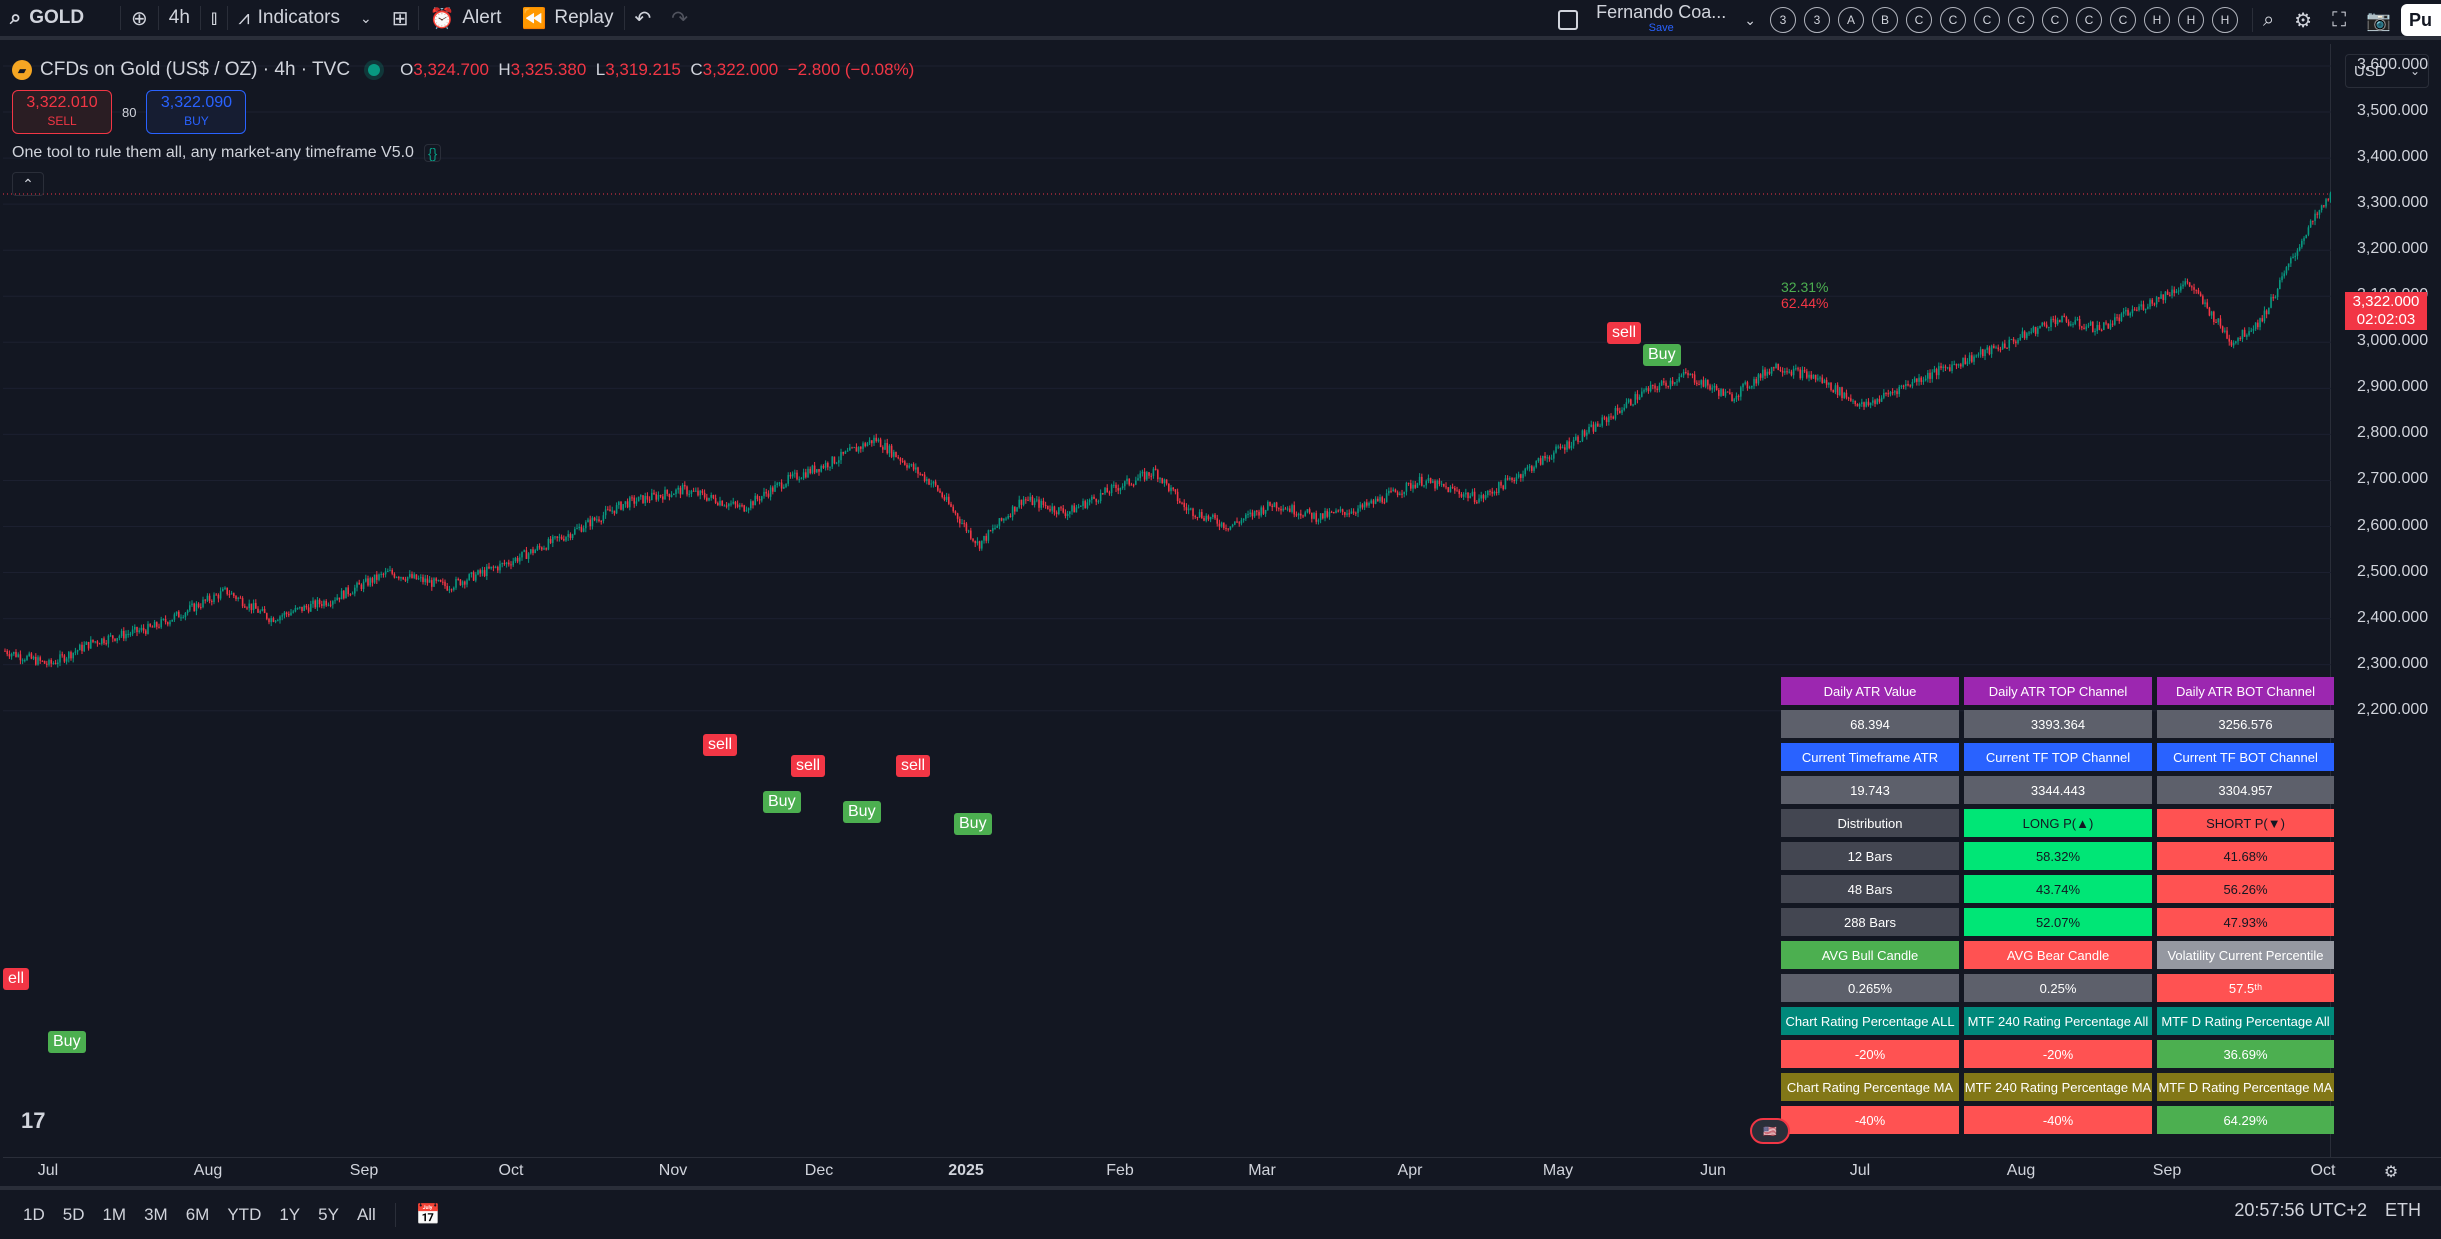 Image resolution: width=2441 pixels, height=1239 pixels. I want to click on settings-button: ⚙, so click(2303, 20).